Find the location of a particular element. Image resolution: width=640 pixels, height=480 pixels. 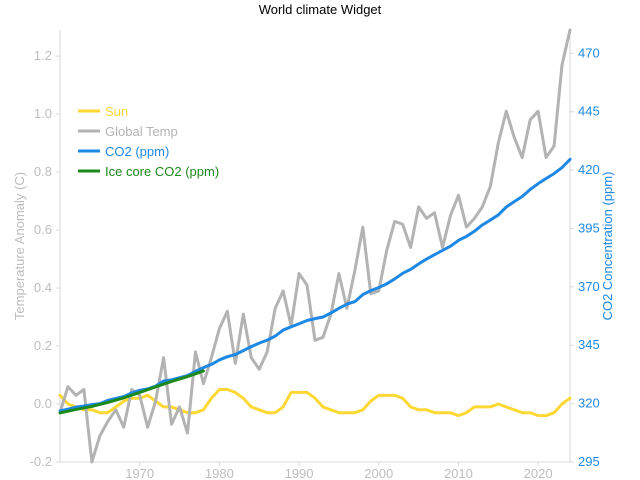

right-y-tick-label: 370 is located at coordinates (589, 286).